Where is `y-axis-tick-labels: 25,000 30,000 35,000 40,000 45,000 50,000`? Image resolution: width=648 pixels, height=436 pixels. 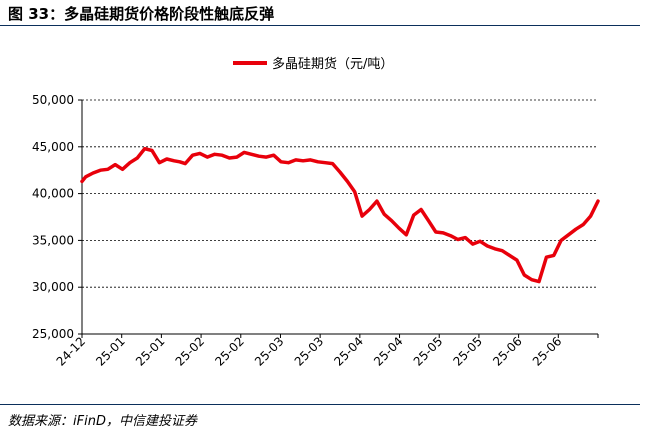
y-axis-tick-labels: 25,000 30,000 35,000 40,000 45,000 50,000 is located at coordinates (53, 217).